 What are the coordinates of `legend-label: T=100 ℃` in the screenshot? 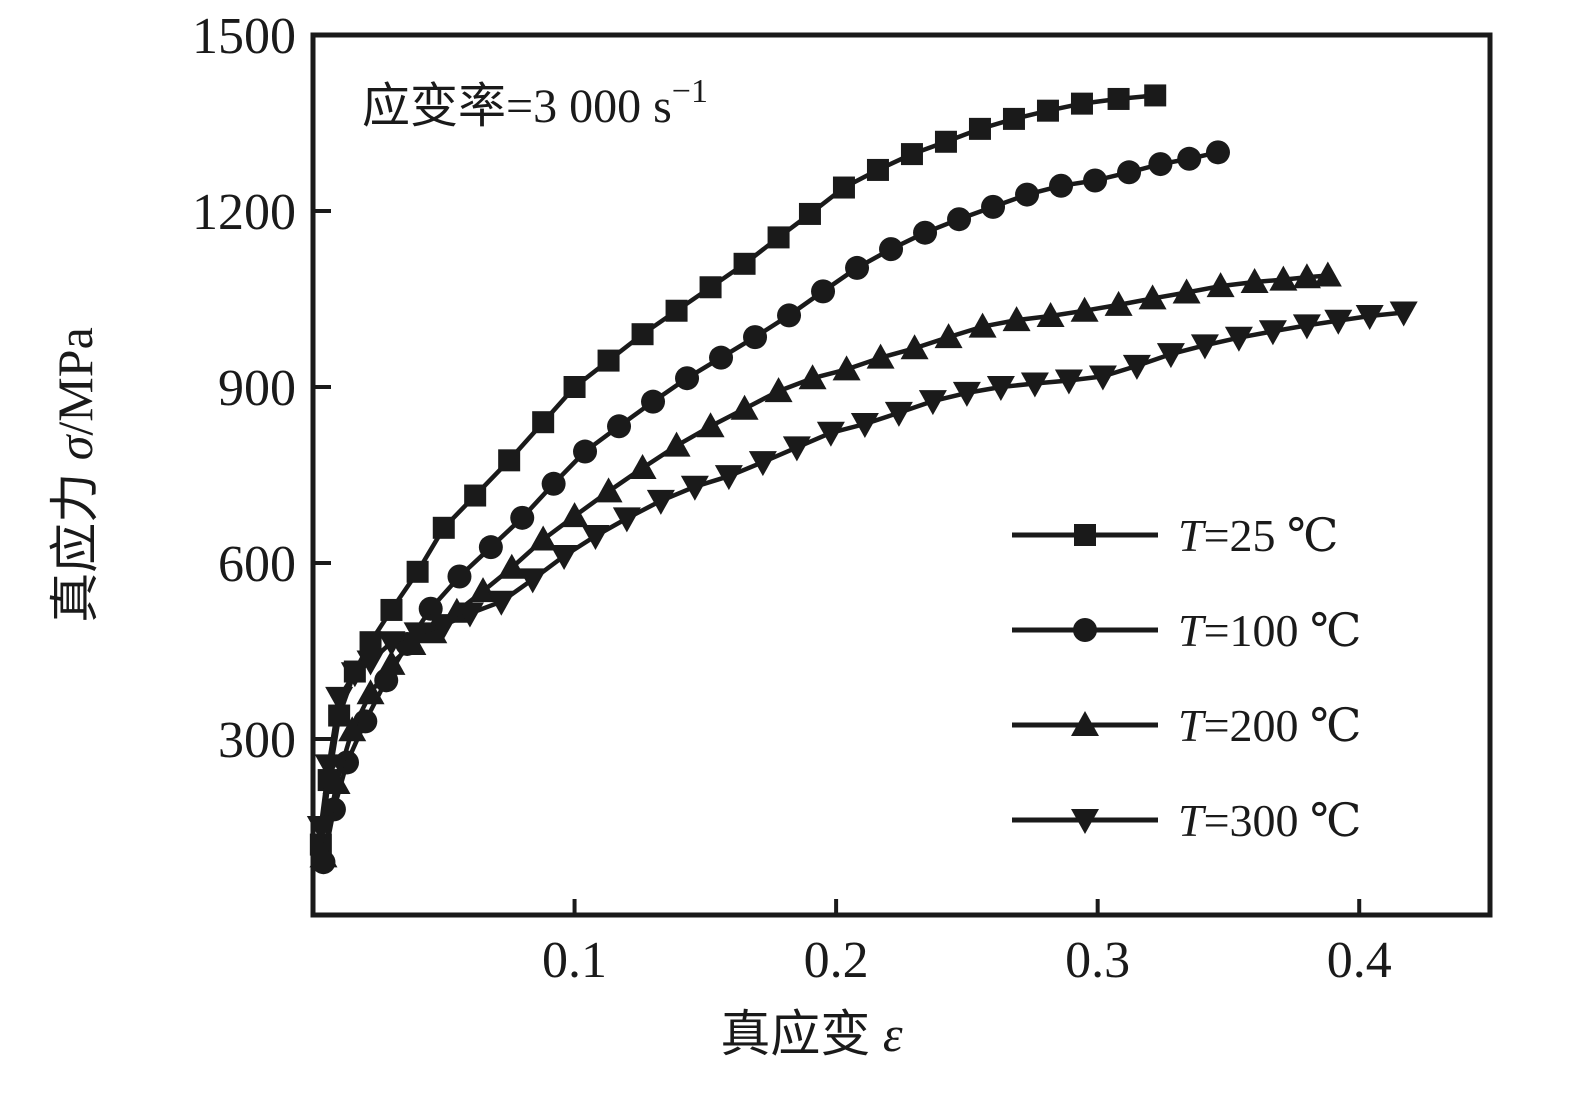 It's located at (1270, 630).